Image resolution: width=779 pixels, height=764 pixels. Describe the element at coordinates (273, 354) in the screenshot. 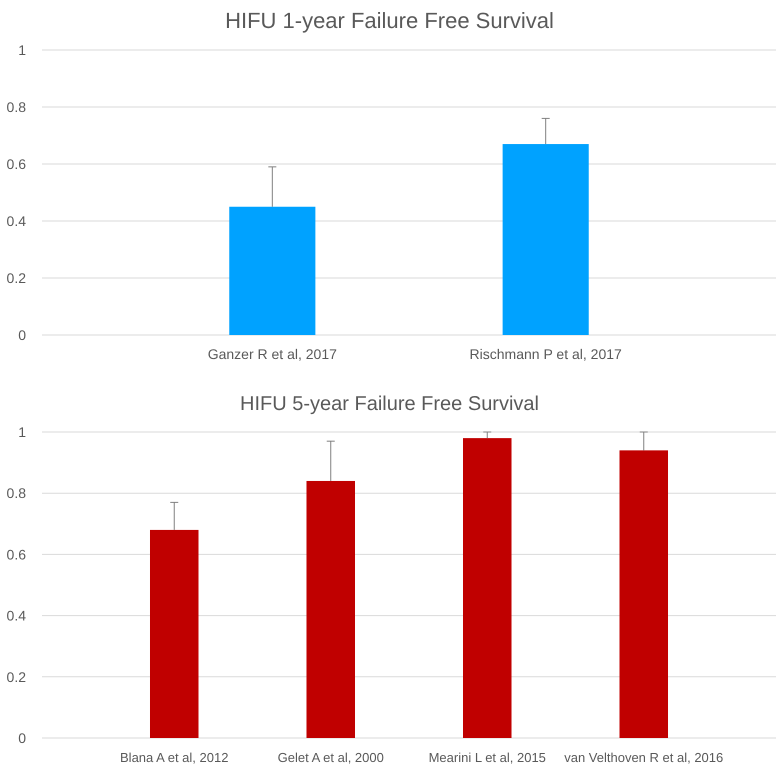

I see `x-tick-label: Ganzer R et al, 2017` at that location.